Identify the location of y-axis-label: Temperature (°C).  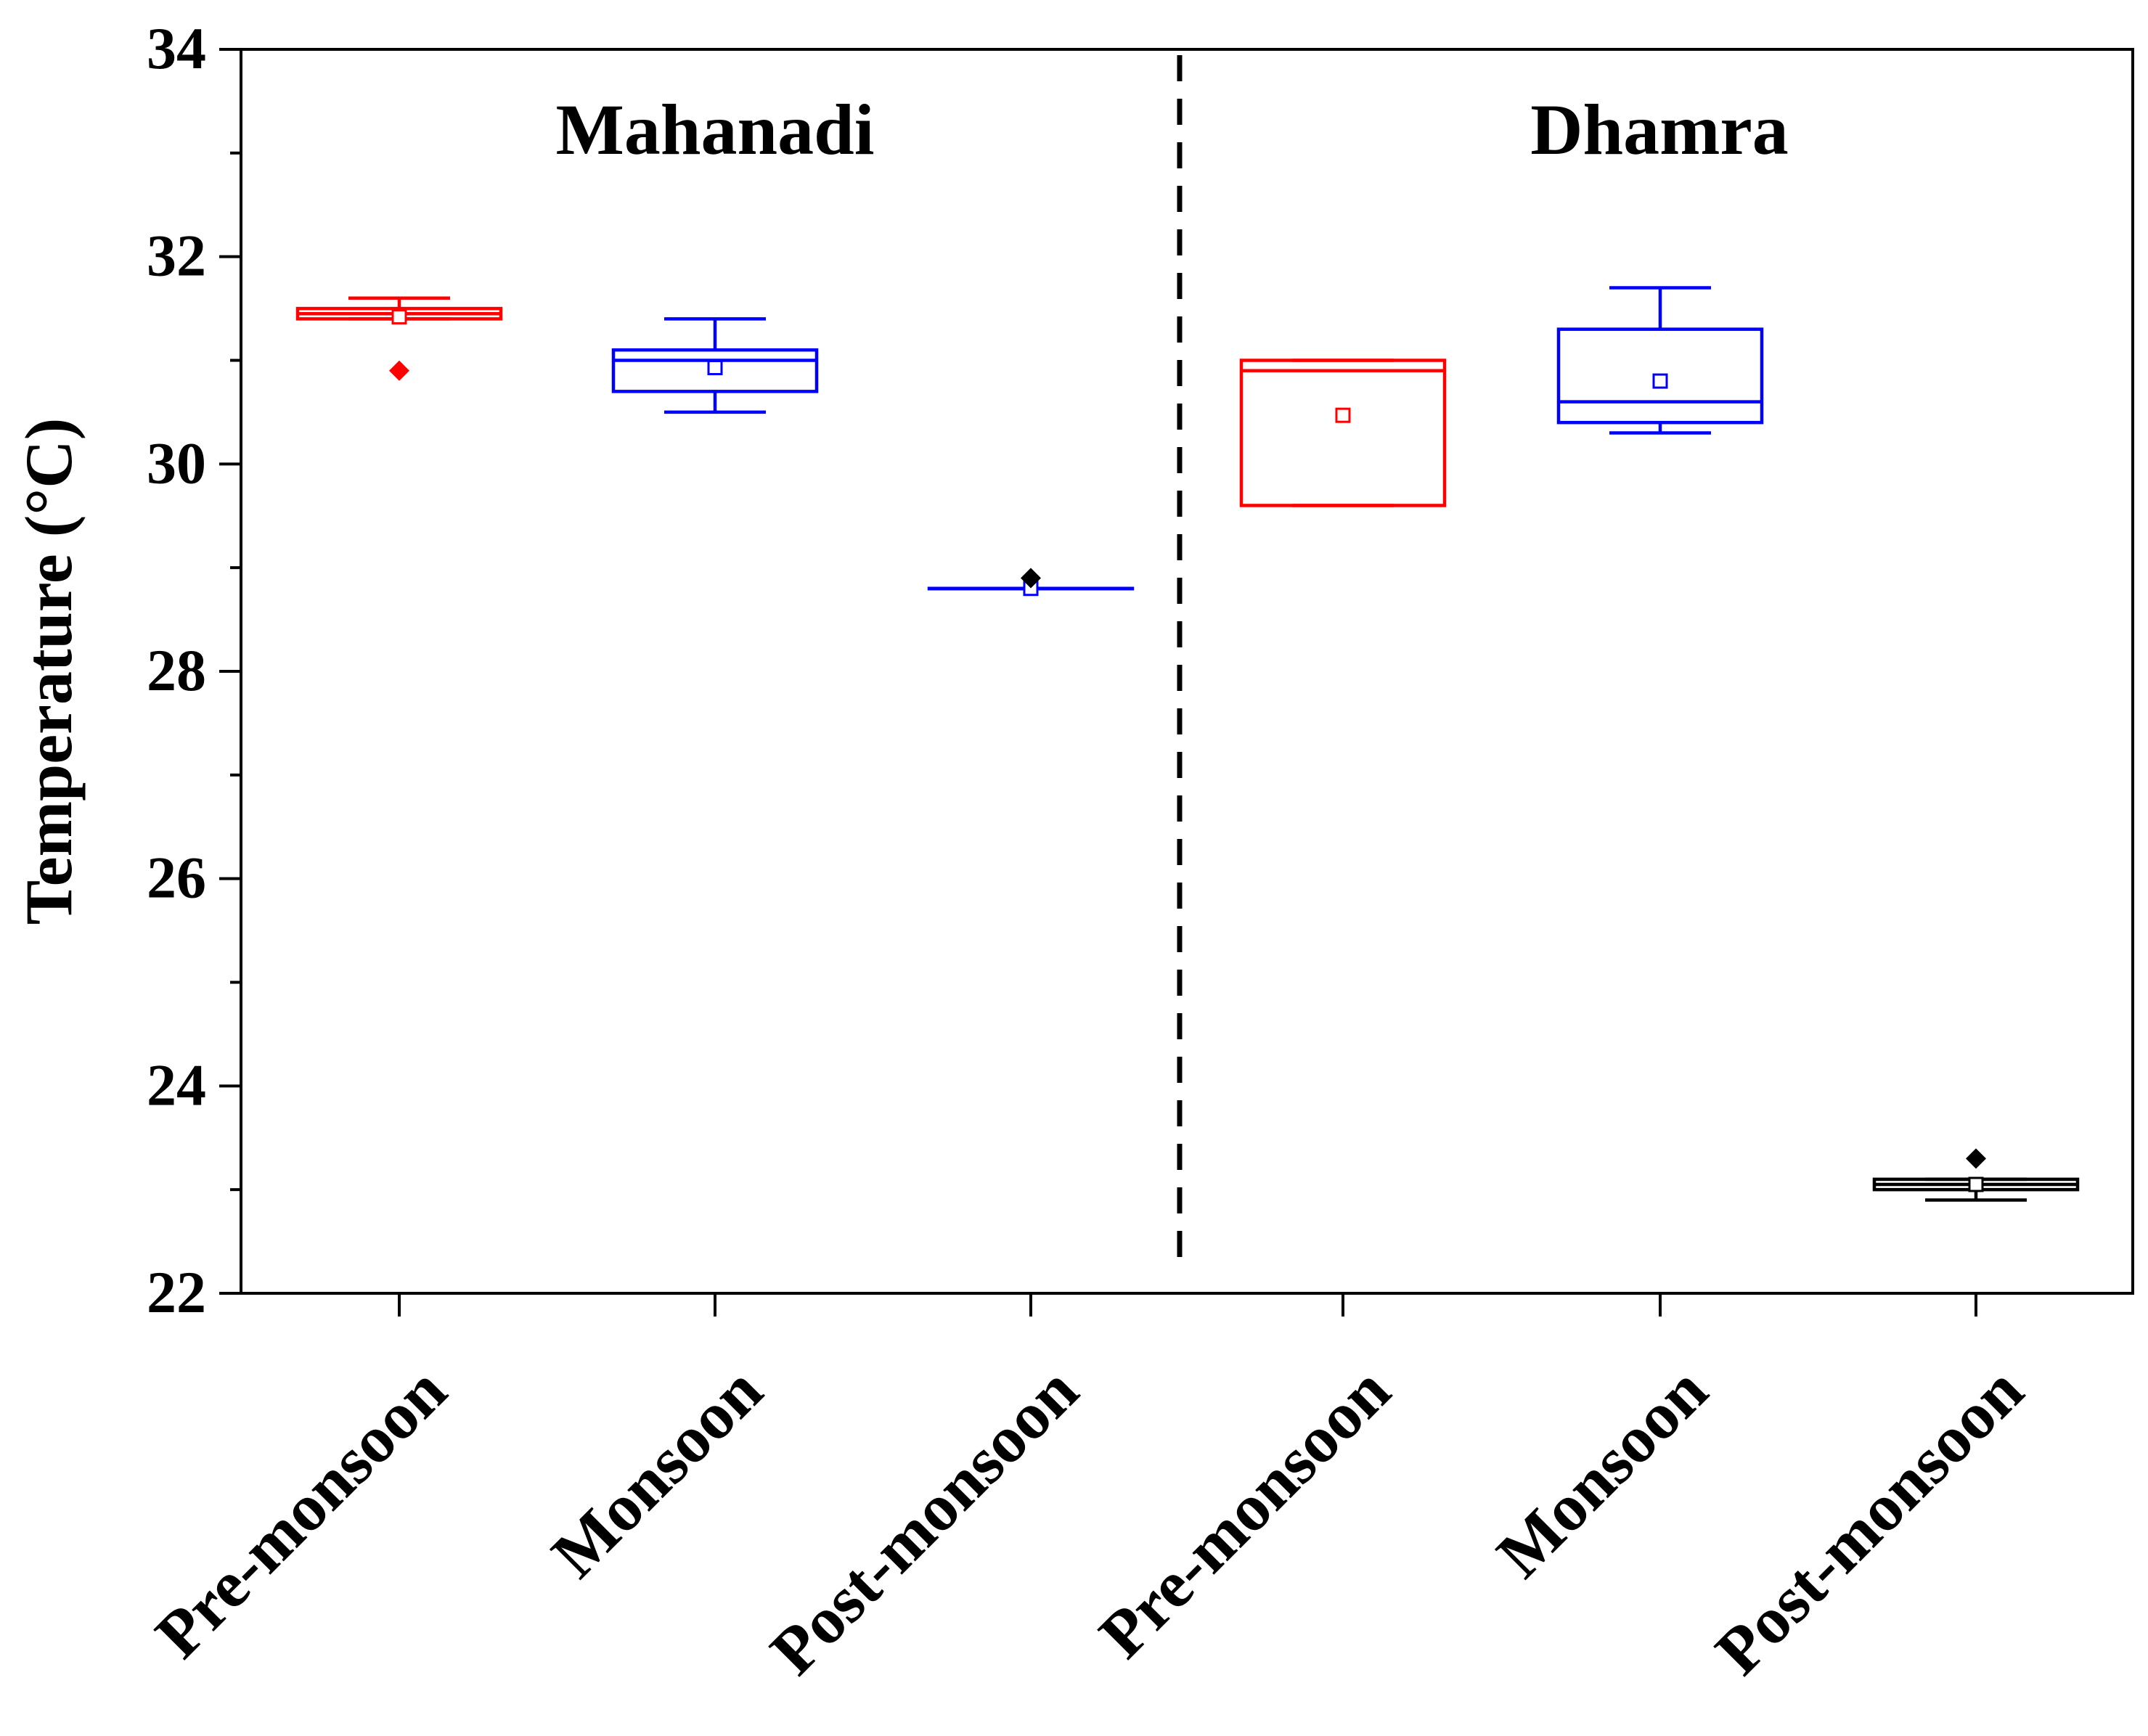
(49, 671).